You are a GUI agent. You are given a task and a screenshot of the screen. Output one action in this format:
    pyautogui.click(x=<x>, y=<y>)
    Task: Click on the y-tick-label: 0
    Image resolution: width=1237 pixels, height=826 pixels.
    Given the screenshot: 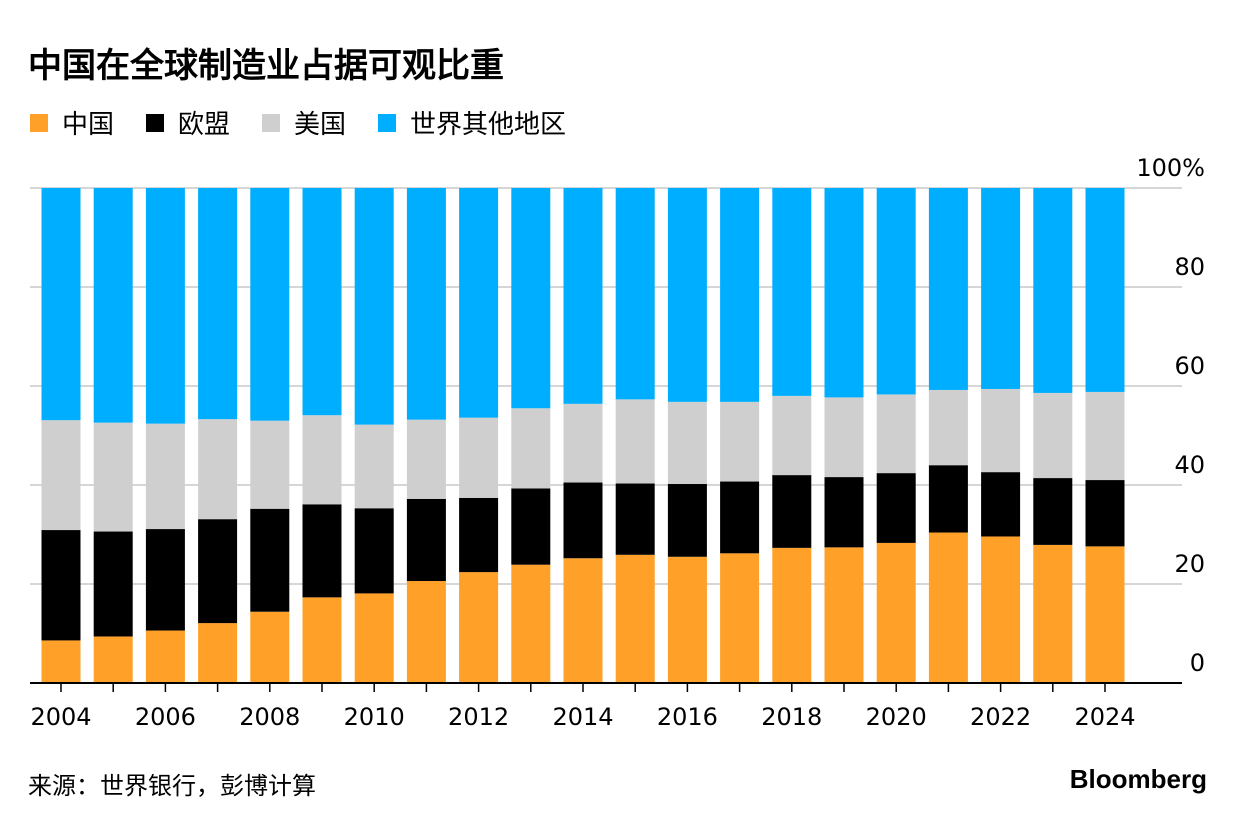 What is the action you would take?
    pyautogui.click(x=1197, y=663)
    